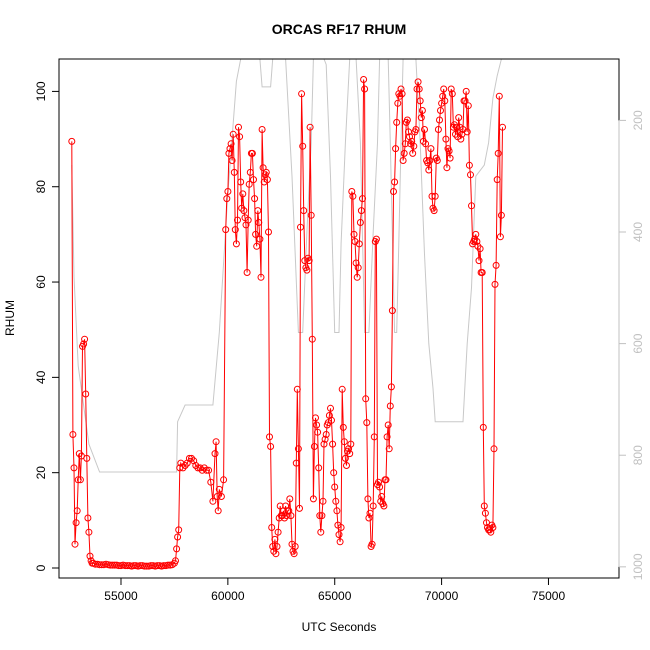 This screenshot has height=650, width=650. I want to click on y-axis-label: RHUM, so click(10, 318).